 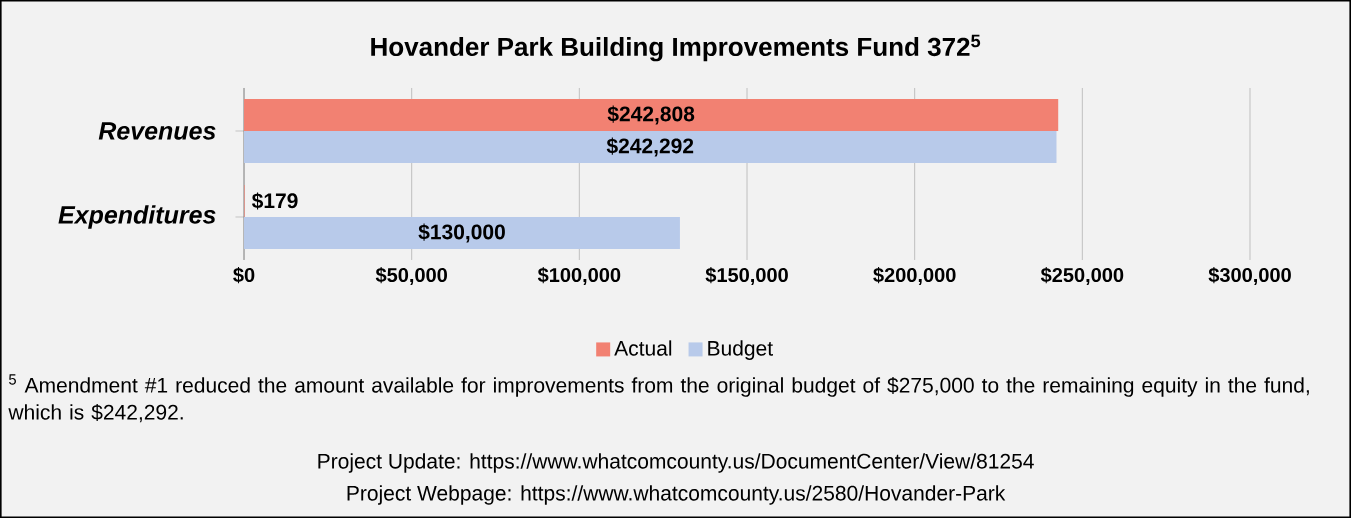 What do you see at coordinates (658, 398) in the screenshot?
I see `text: $^{5}$ Amendment #1 reduced the amount available for improvements from the original budget of $275,000 to the remaining equity in the fund, which is $242,292.` at bounding box center [658, 398].